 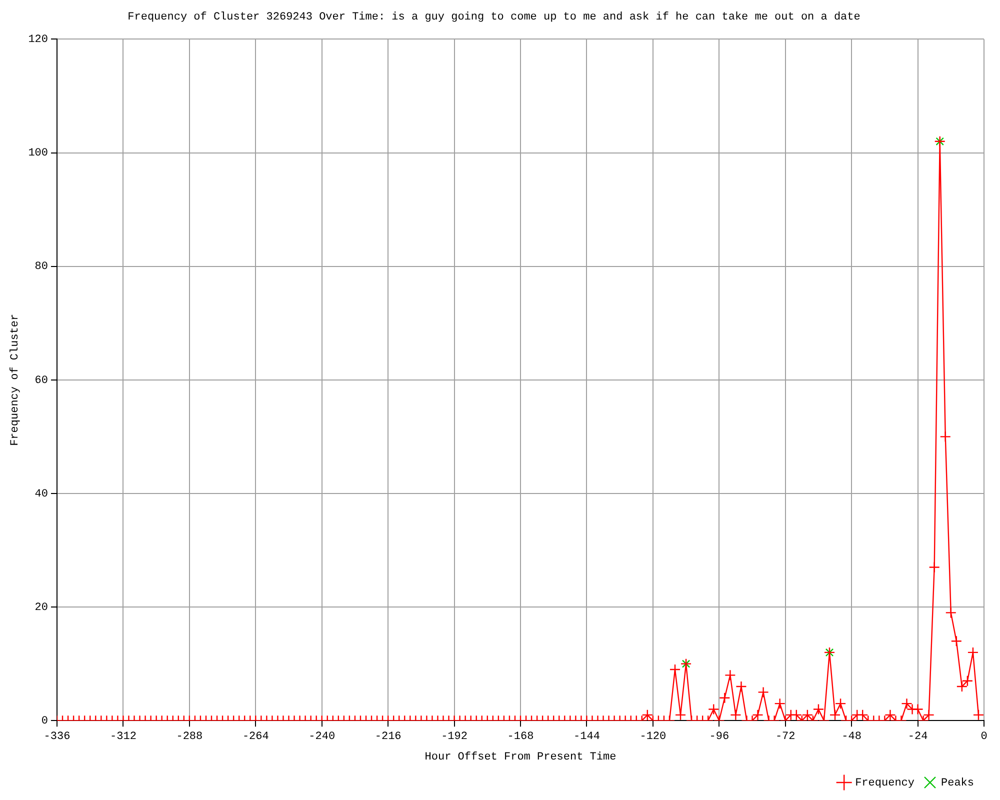 I want to click on y-tick-label: 20, so click(x=41, y=608).